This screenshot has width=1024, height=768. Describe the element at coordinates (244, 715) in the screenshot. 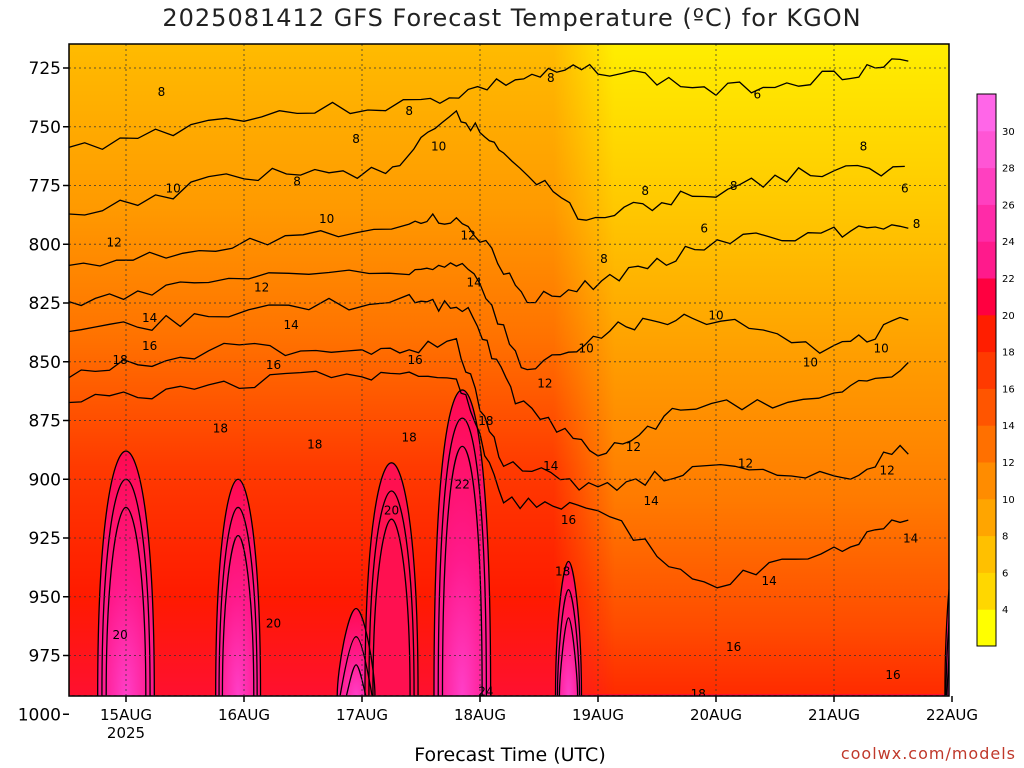

I see `x-tick-label: 16AUG` at that location.